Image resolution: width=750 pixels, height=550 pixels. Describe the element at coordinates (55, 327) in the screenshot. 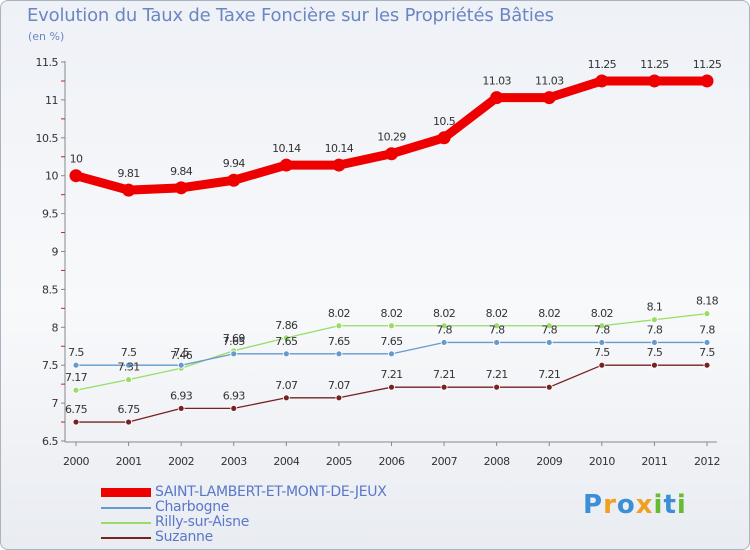

I see `y-tick-label: 8` at that location.